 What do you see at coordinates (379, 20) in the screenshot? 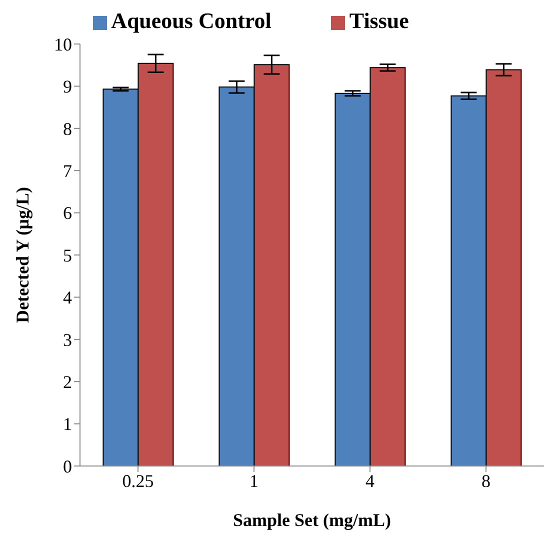
I see `legend-label: Tissue` at bounding box center [379, 20].